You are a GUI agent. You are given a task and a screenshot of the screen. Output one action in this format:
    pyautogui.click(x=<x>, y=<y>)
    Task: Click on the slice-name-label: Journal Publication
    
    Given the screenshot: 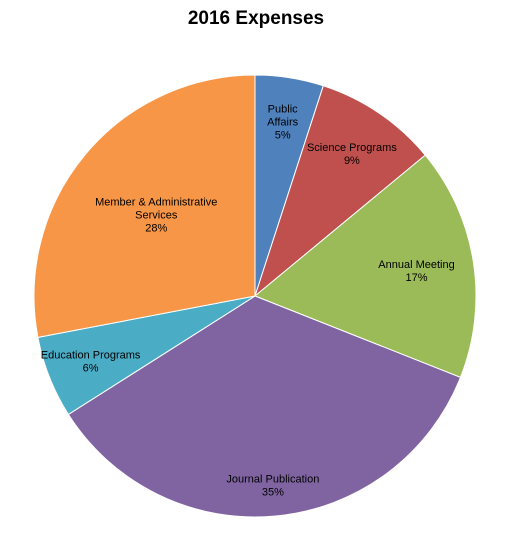 What is the action you would take?
    pyautogui.click(x=272, y=480)
    